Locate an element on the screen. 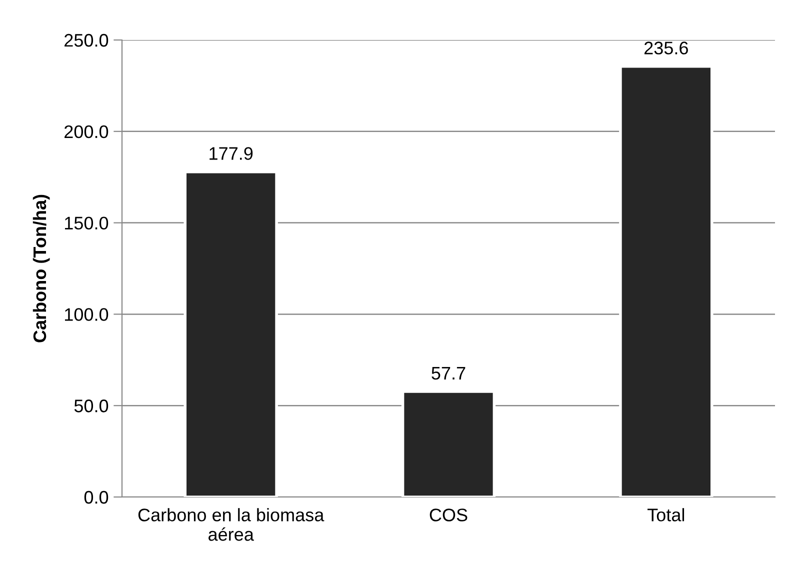 The width and height of the screenshot is (810, 582). x-tick-label: Total is located at coordinates (666, 515).